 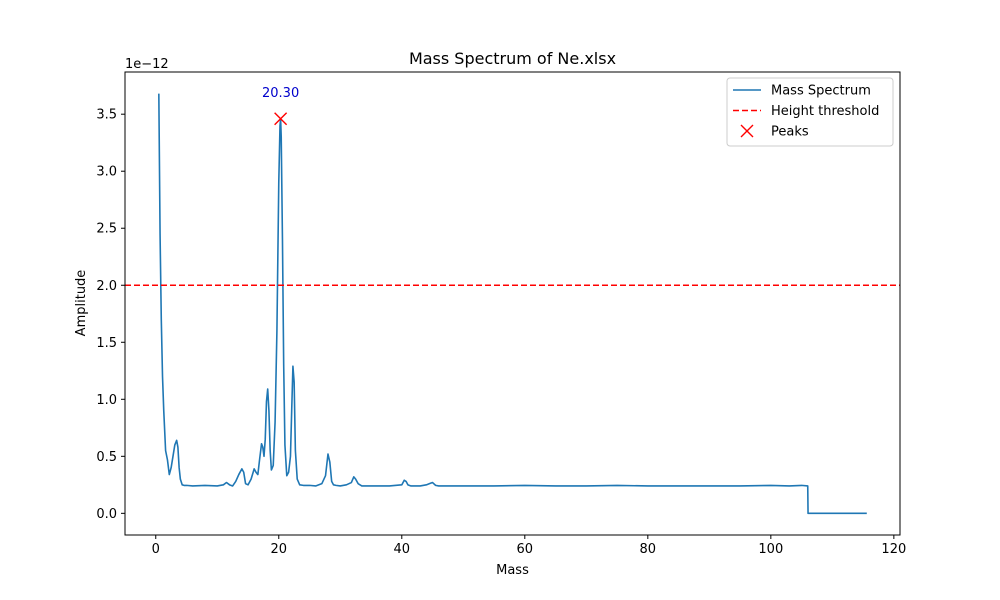 What do you see at coordinates (106, 172) in the screenshot?
I see `y-tick-label: 3.0` at bounding box center [106, 172].